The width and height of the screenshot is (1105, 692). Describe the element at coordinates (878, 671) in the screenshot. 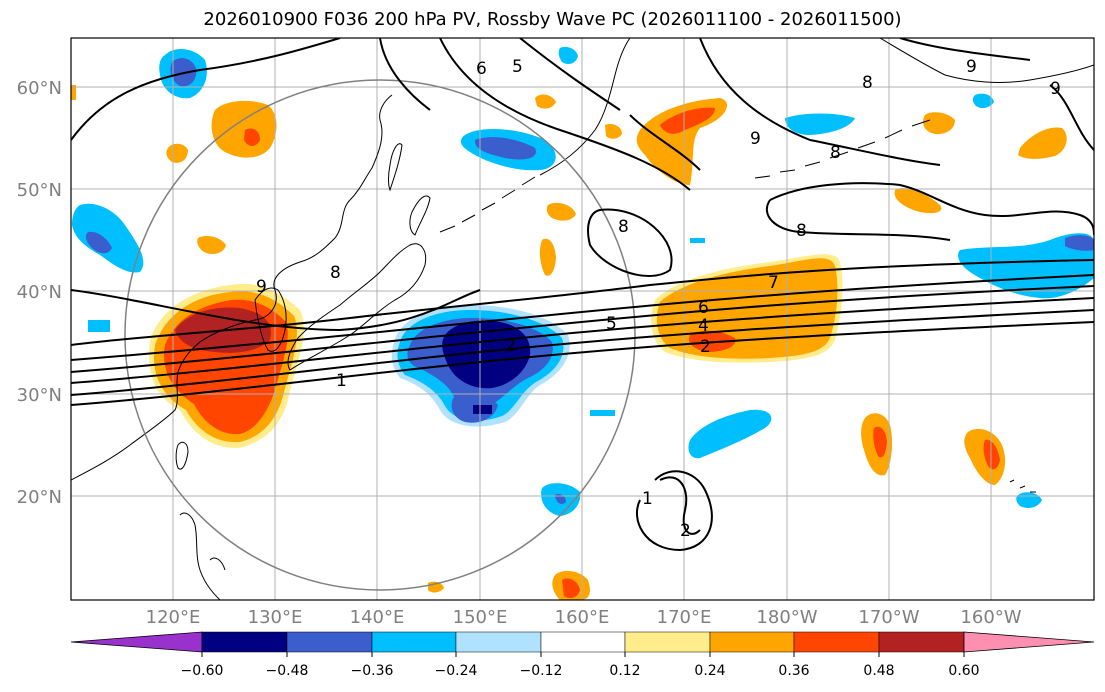

I see `colorbar-tick-label: 0.48` at that location.